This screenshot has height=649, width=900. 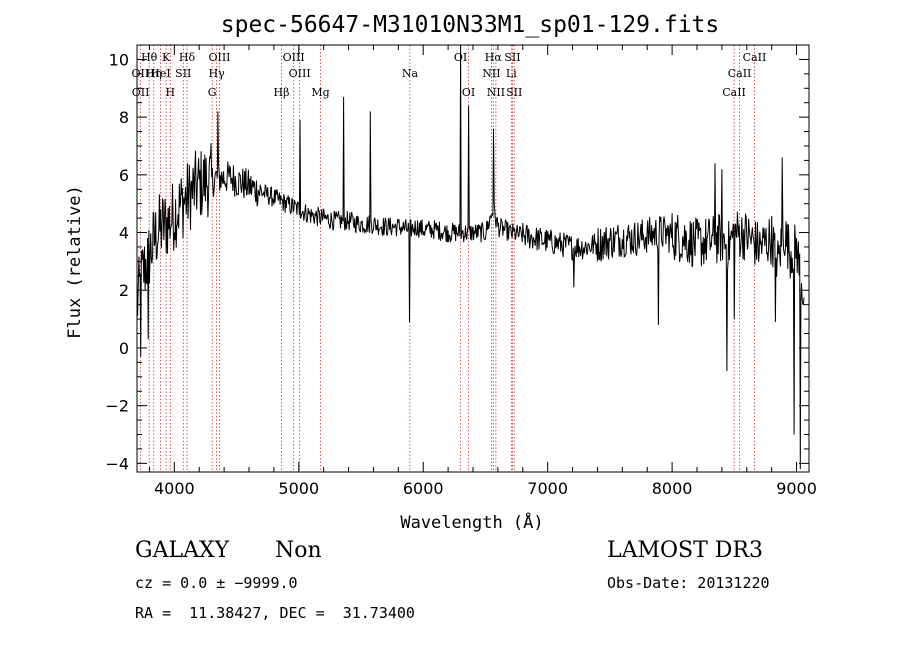 What do you see at coordinates (124, 117) in the screenshot?
I see `y-tick-label: 8` at bounding box center [124, 117].